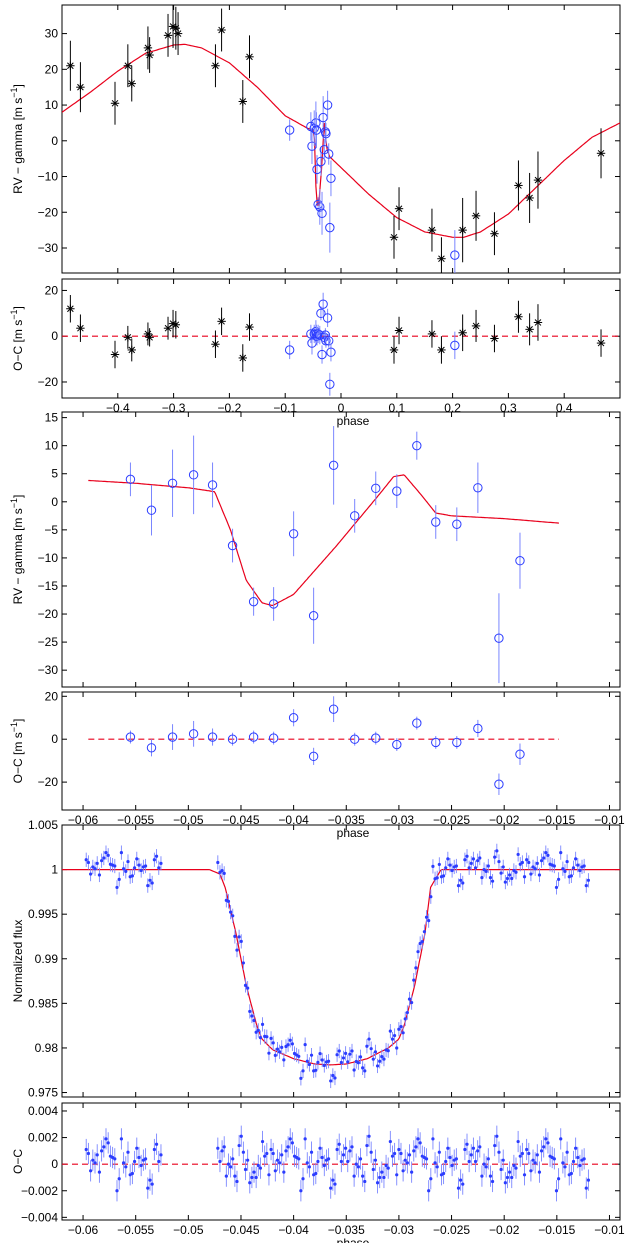 The width and height of the screenshot is (632, 1243). What do you see at coordinates (43, 1138) in the screenshot?
I see `y-tick-label: 0.002` at bounding box center [43, 1138].